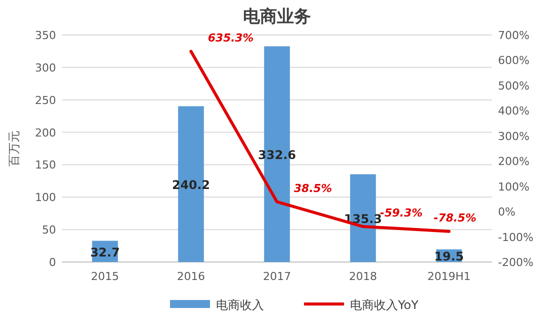  What do you see at coordinates (514, 35) in the screenshot?
I see `y2-tick-label: 700%` at bounding box center [514, 35].